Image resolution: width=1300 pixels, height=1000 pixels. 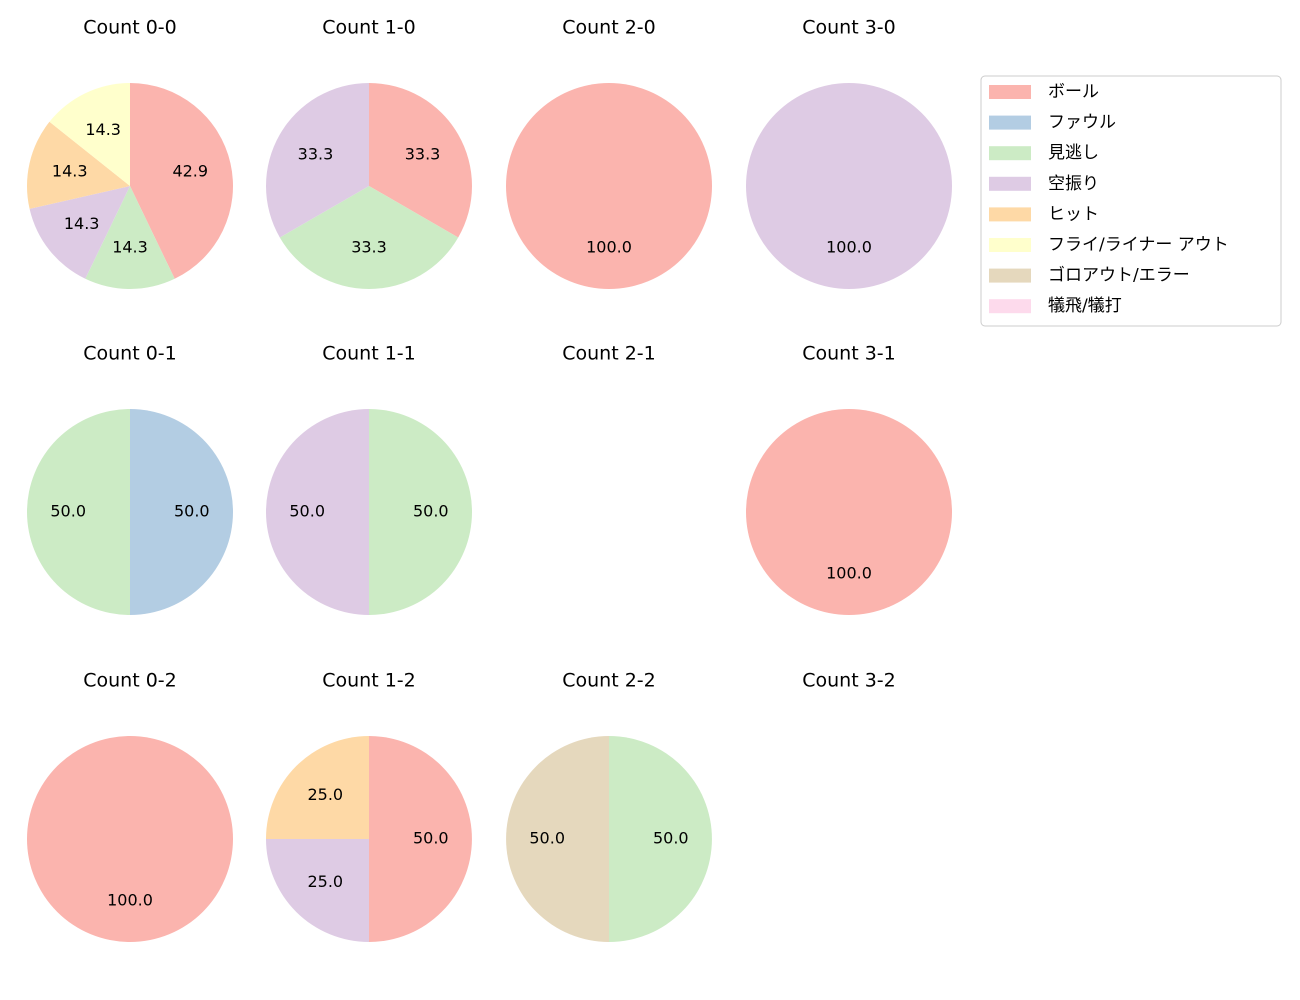 What do you see at coordinates (609, 681) in the screenshot?
I see `pie-title: Count 2-2` at bounding box center [609, 681].